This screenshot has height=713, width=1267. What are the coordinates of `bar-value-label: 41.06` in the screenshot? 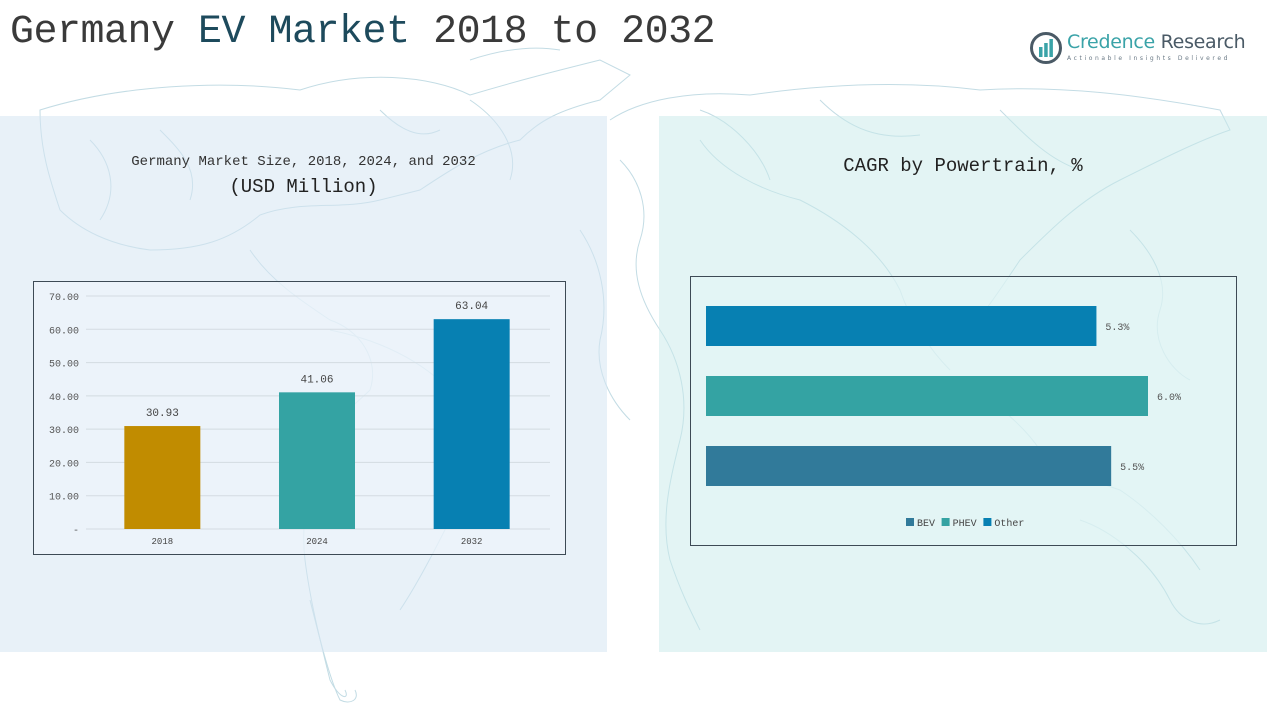 It's located at (316, 380).